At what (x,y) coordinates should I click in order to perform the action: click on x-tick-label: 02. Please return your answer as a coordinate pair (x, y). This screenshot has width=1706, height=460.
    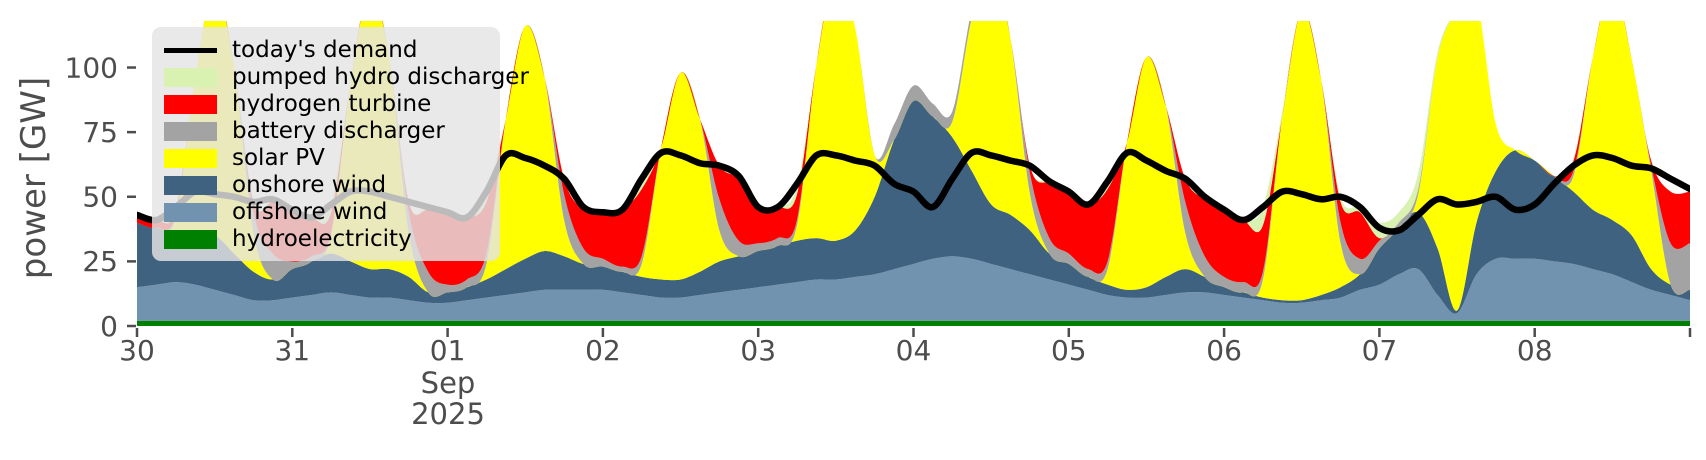
    Looking at the image, I should click on (603, 350).